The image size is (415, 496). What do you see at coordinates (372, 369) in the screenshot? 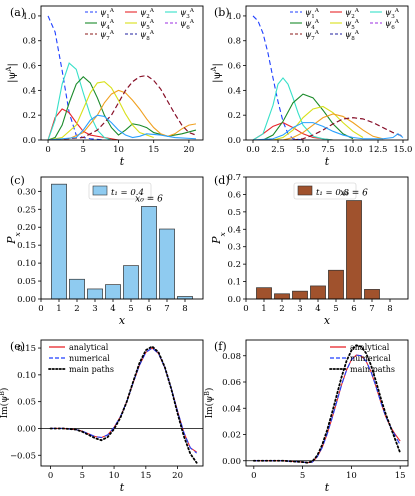
I see `legend-label: main paths` at bounding box center [372, 369].